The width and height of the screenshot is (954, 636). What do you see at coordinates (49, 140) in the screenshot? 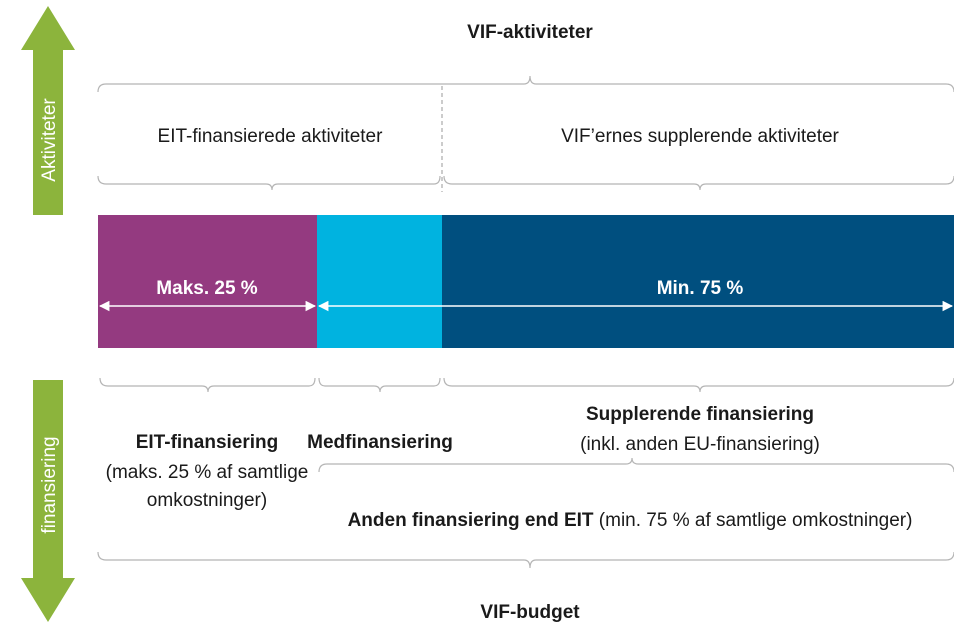
I see `side-label: Aktiviteter` at bounding box center [49, 140].